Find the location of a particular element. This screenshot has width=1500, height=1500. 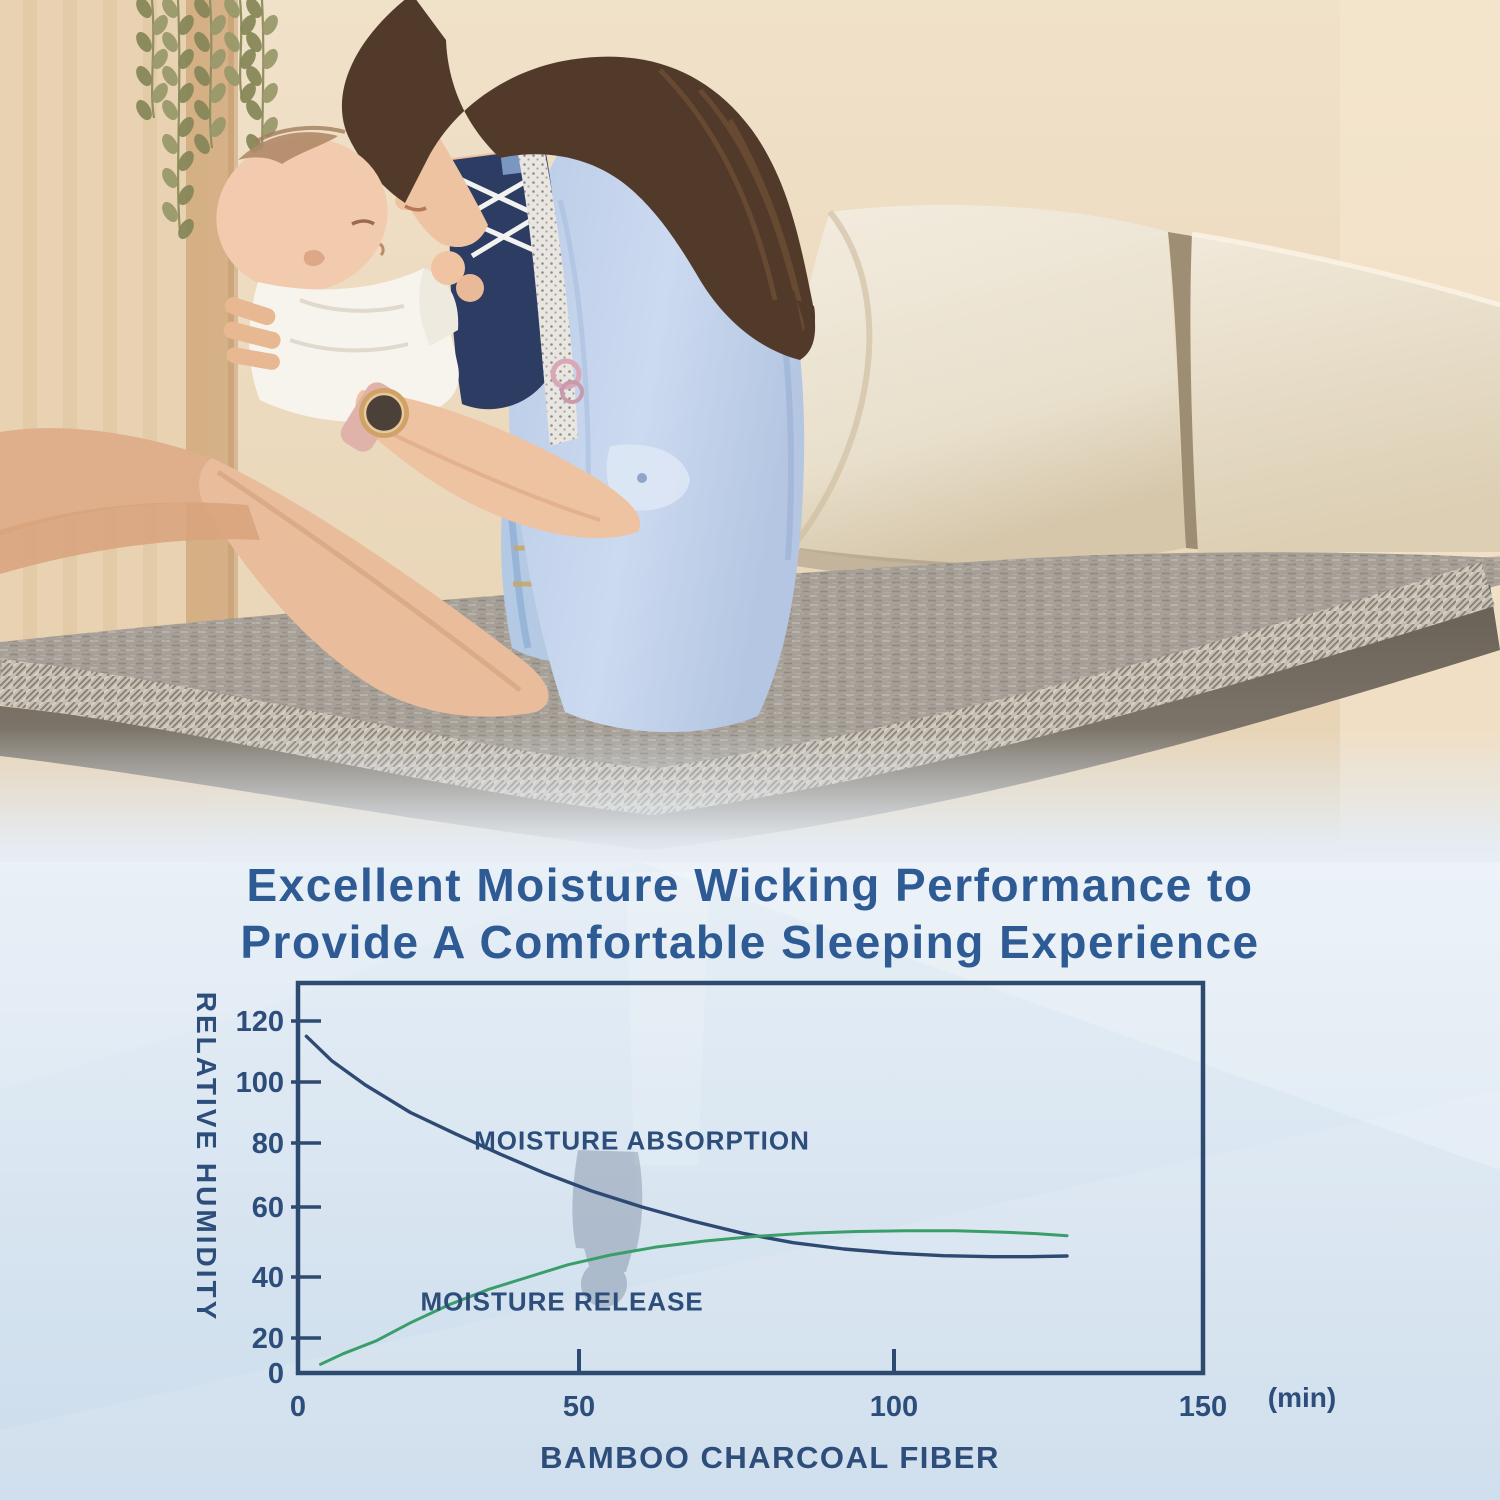

baby-closed-eye is located at coordinates (363, 222).